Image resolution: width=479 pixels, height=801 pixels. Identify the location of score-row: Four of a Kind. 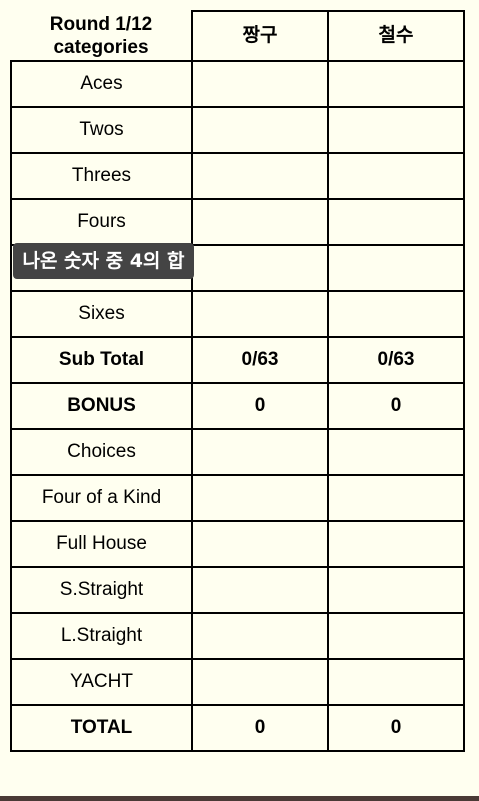
(237, 498).